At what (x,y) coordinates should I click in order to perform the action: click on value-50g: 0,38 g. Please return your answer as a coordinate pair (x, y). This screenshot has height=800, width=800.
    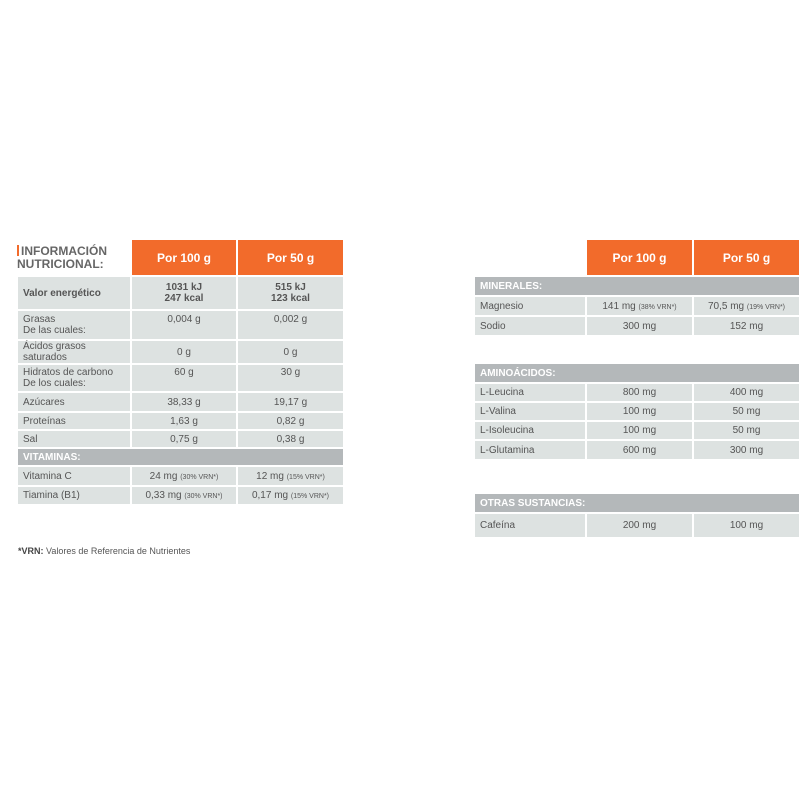
    Looking at the image, I should click on (290, 439).